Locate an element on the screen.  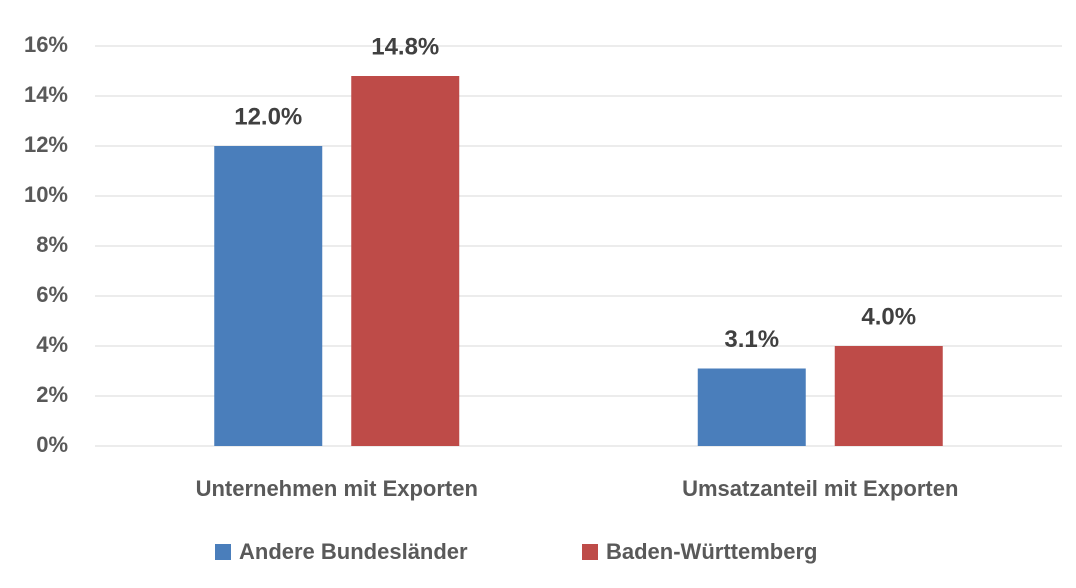
y-tick-label: 12% is located at coordinates (46, 144).